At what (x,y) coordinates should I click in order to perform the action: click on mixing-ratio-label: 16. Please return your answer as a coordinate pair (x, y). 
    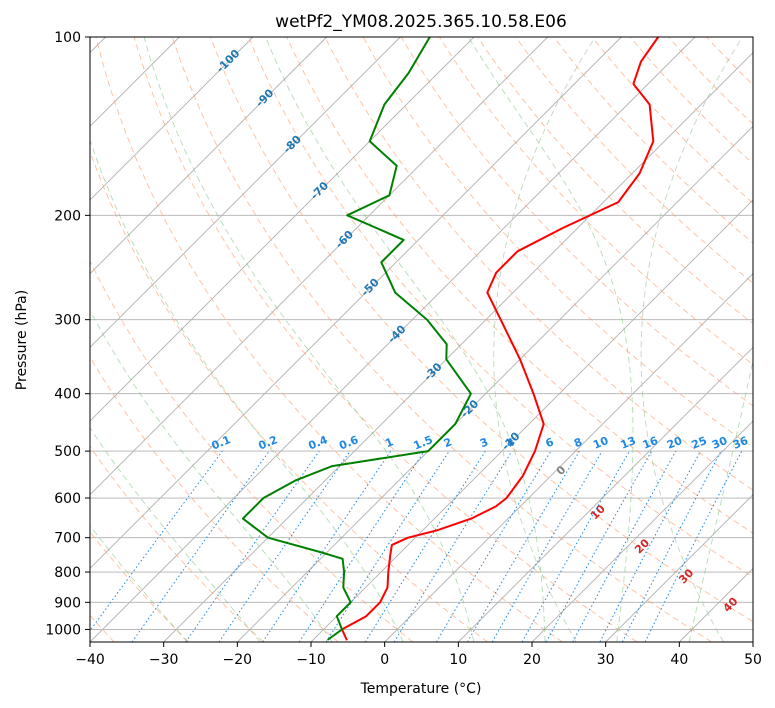
    Looking at the image, I should click on (650, 443).